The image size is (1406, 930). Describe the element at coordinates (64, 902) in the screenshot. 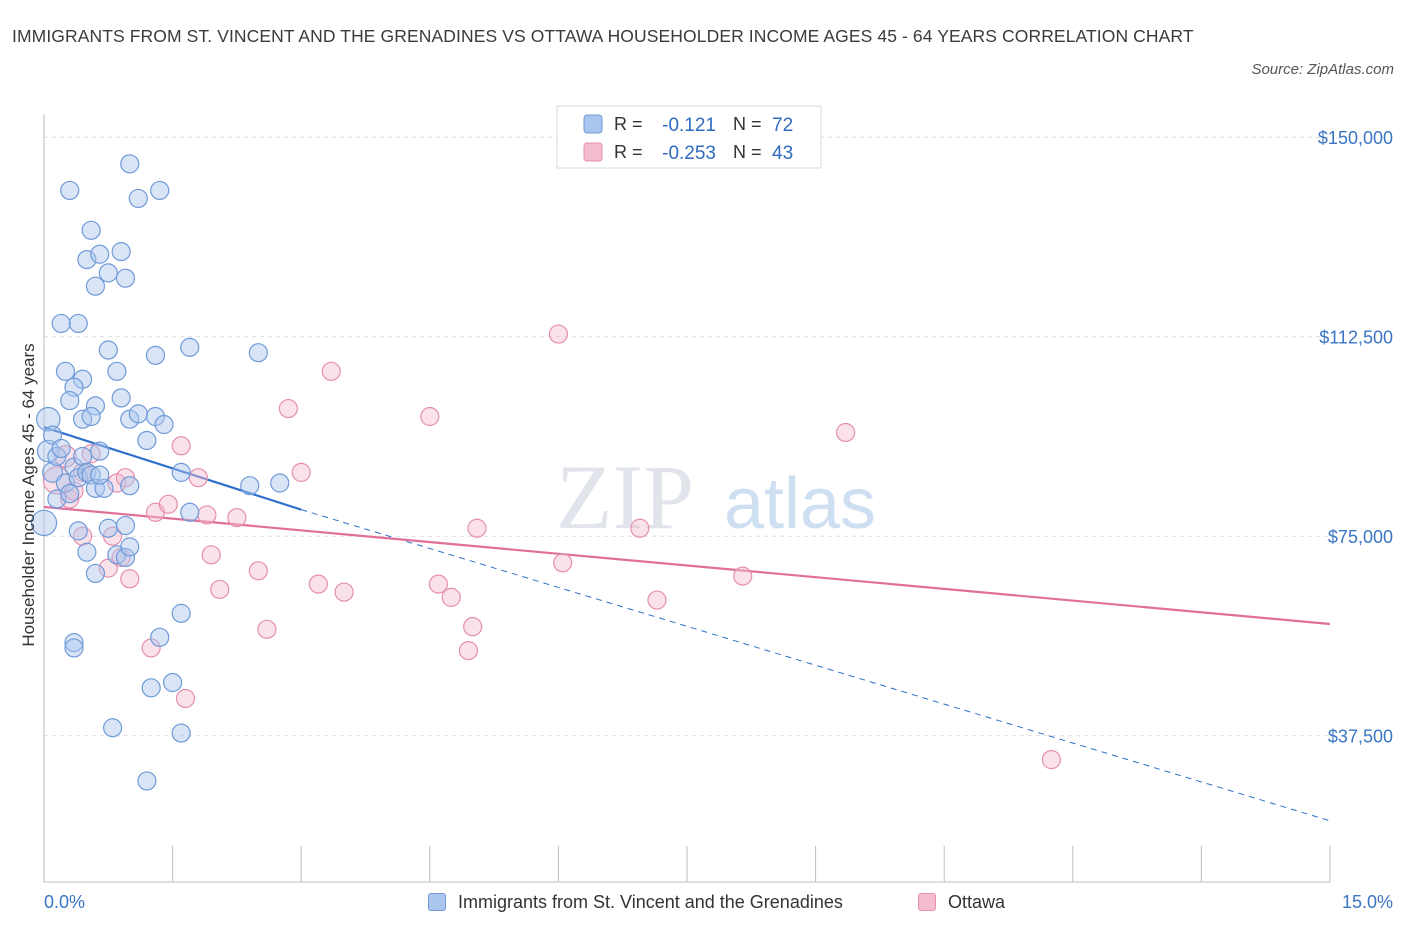

I see `x-tick-label: 0.0%` at that location.